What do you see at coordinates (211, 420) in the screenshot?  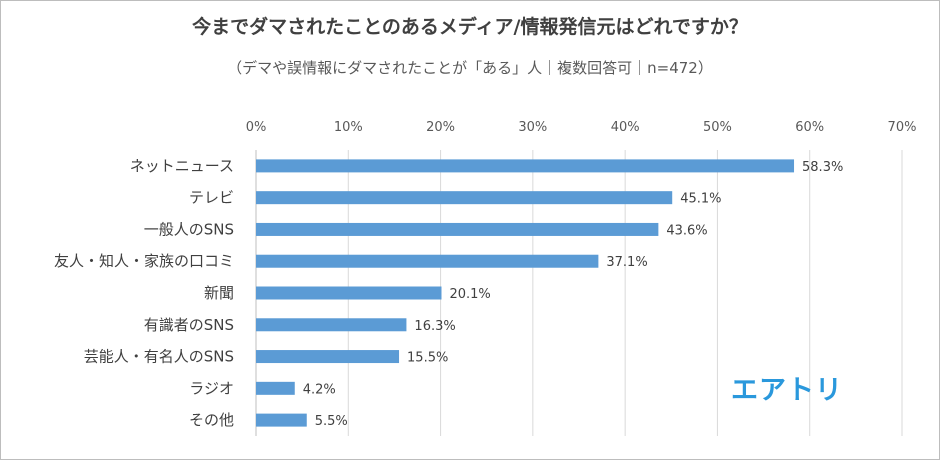 I see `category-label: その他` at bounding box center [211, 420].